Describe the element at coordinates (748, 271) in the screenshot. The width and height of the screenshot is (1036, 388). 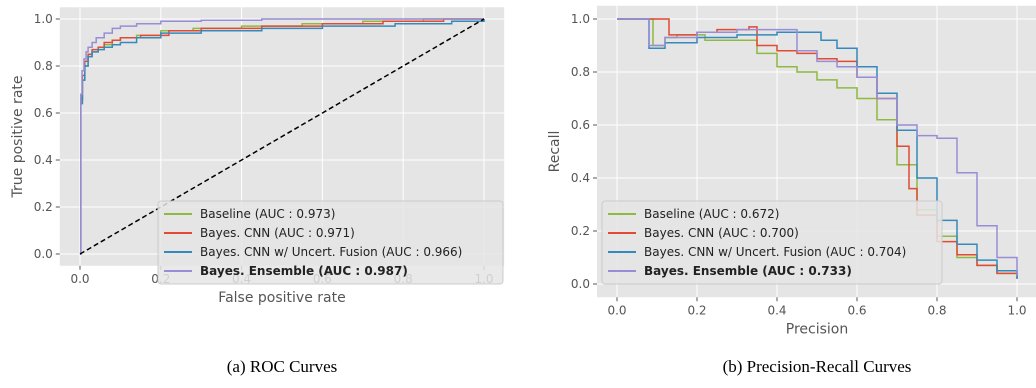
I see `legend-label-ensemble: Bayes. Ensemble (AUC : 0.733)` at that location.